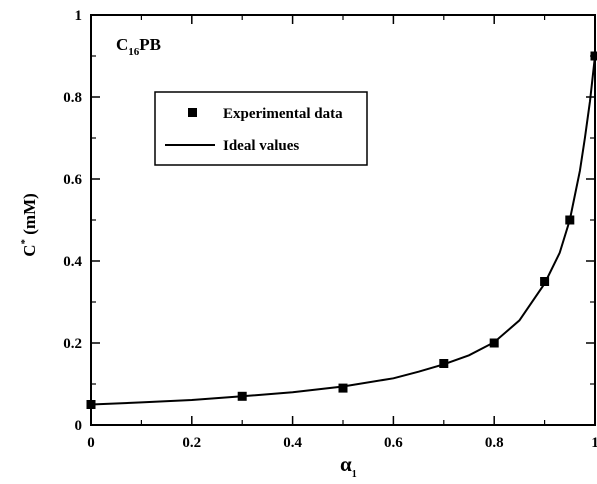 Image resolution: width=597 pixels, height=484 pixels. What do you see at coordinates (393, 443) in the screenshot?
I see `x-tick-label: 0.6` at bounding box center [393, 443].